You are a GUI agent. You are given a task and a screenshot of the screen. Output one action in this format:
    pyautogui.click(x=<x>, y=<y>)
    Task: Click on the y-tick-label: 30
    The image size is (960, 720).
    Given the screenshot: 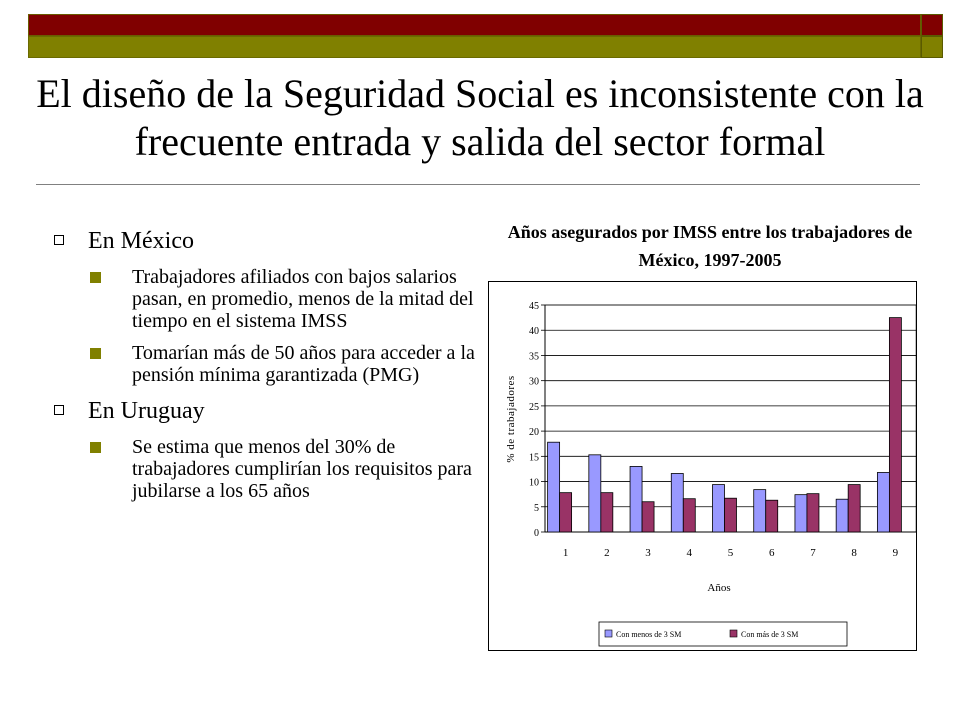 What is the action you would take?
    pyautogui.click(x=534, y=382)
    